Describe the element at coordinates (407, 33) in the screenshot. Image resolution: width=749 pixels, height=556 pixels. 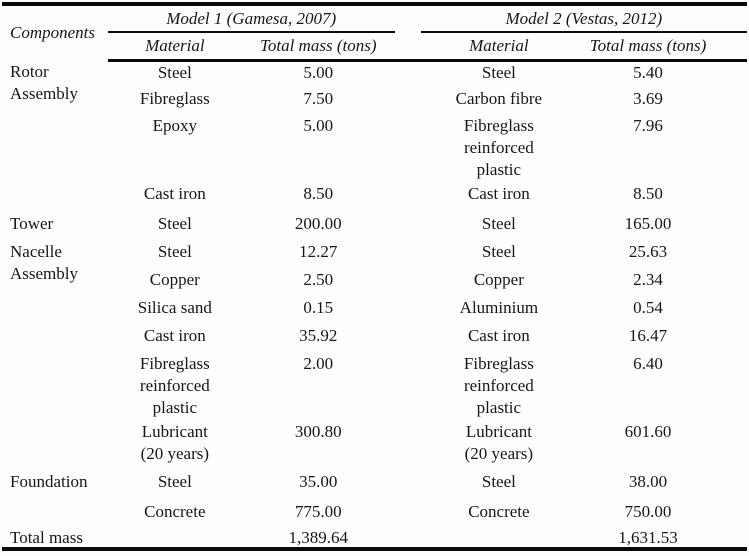
I see `column-group-gap` at that location.